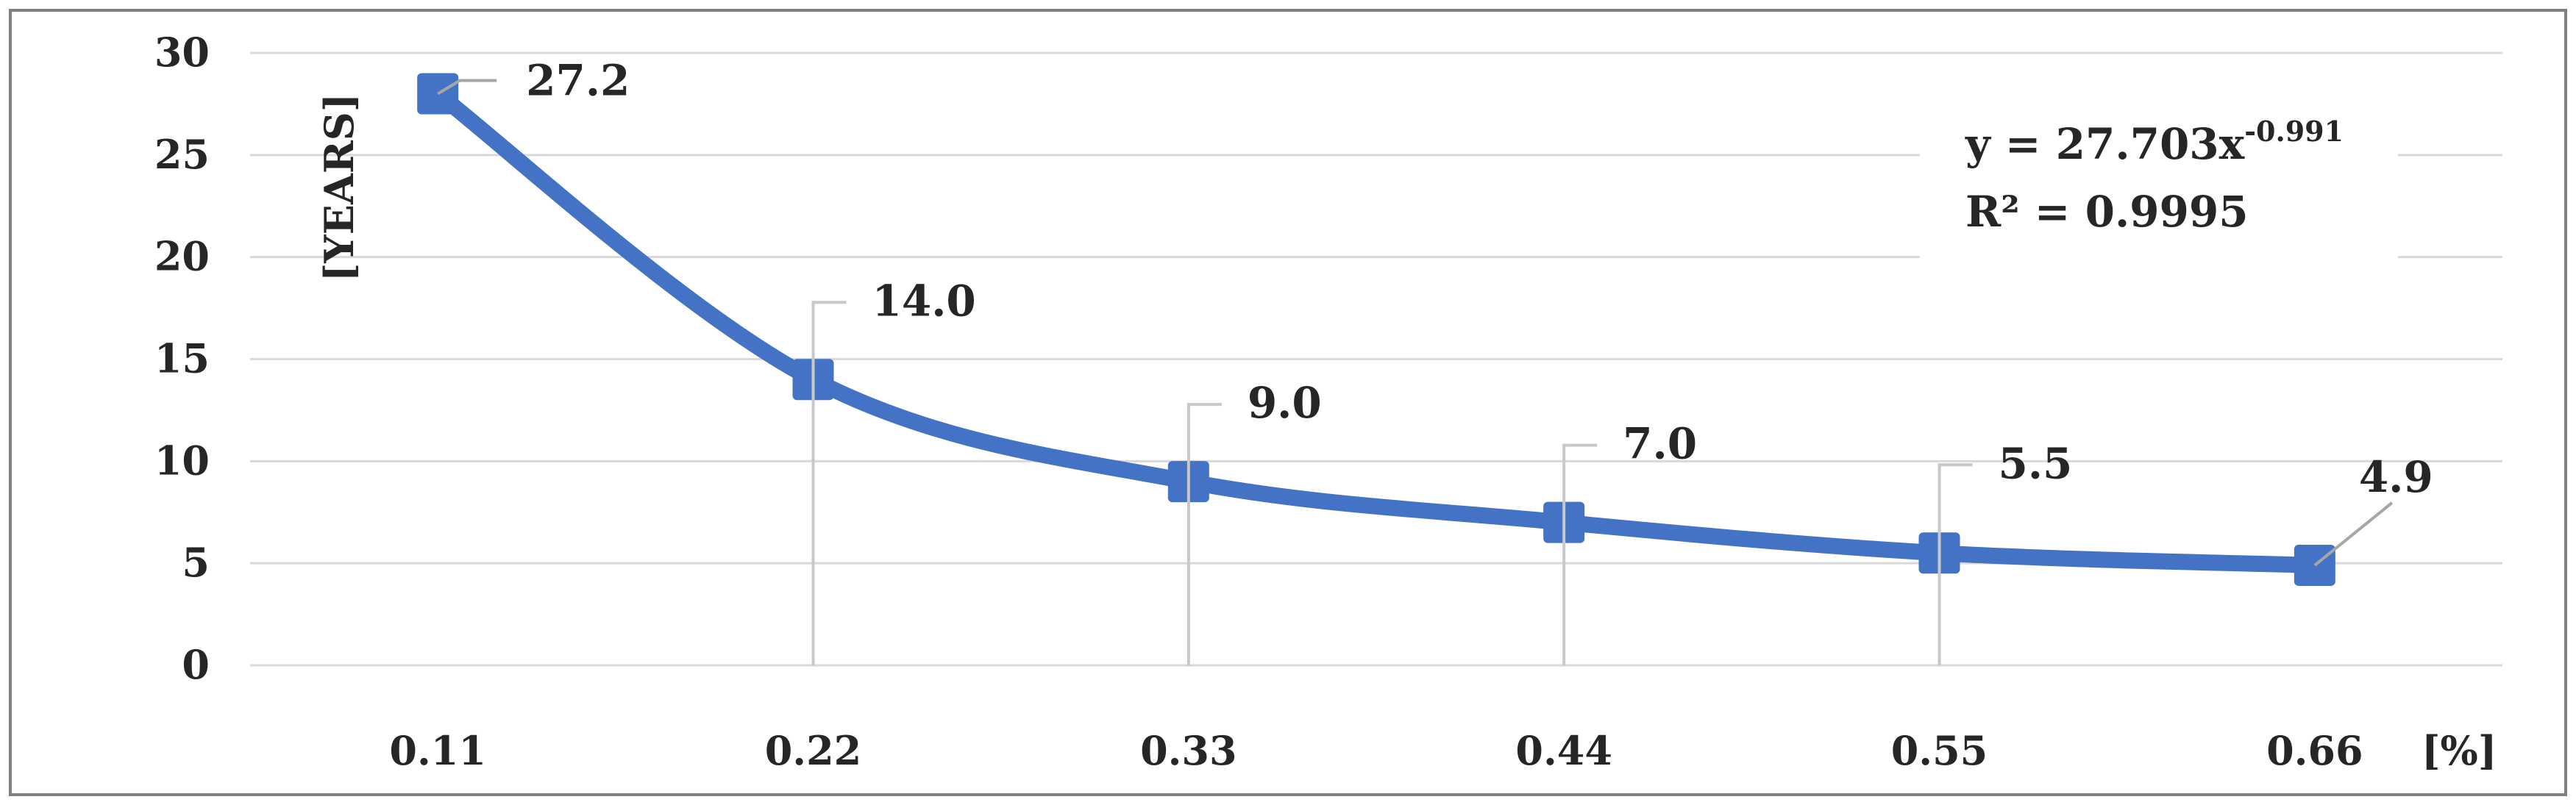 The height and width of the screenshot is (805, 2576). Describe the element at coordinates (182, 53) in the screenshot. I see `y-tick-label: 30` at that location.